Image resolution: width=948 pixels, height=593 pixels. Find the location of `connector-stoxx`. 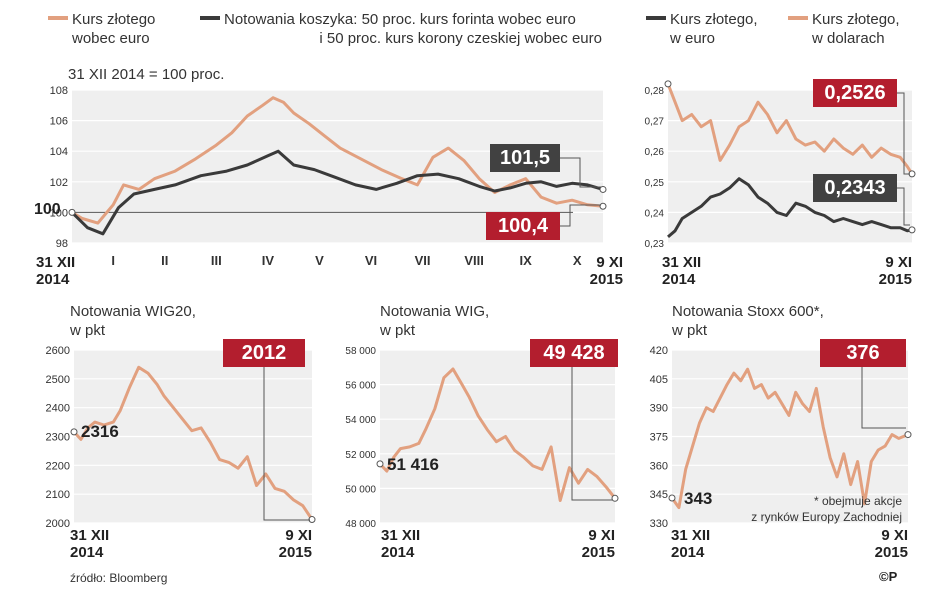

connector-stoxx is located at coordinates (883, 398).